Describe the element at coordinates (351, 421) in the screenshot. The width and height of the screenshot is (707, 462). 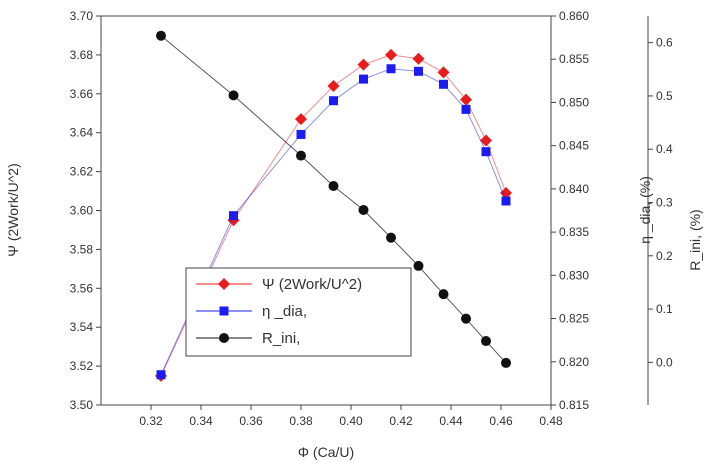
I see `x-tick-label: 0.40` at that location.